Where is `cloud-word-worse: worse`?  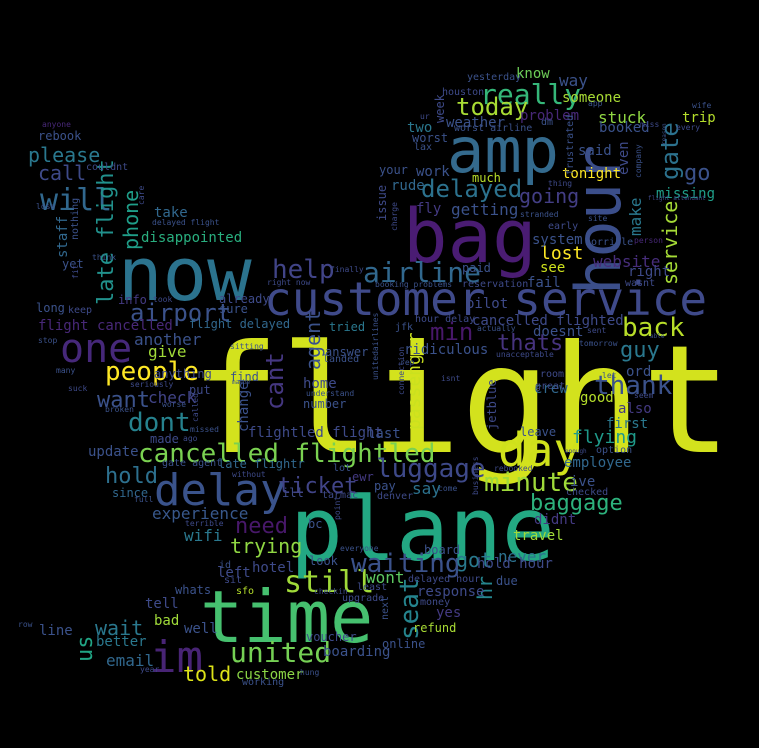
cloud-word-worse: worse is located at coordinates (174, 404).